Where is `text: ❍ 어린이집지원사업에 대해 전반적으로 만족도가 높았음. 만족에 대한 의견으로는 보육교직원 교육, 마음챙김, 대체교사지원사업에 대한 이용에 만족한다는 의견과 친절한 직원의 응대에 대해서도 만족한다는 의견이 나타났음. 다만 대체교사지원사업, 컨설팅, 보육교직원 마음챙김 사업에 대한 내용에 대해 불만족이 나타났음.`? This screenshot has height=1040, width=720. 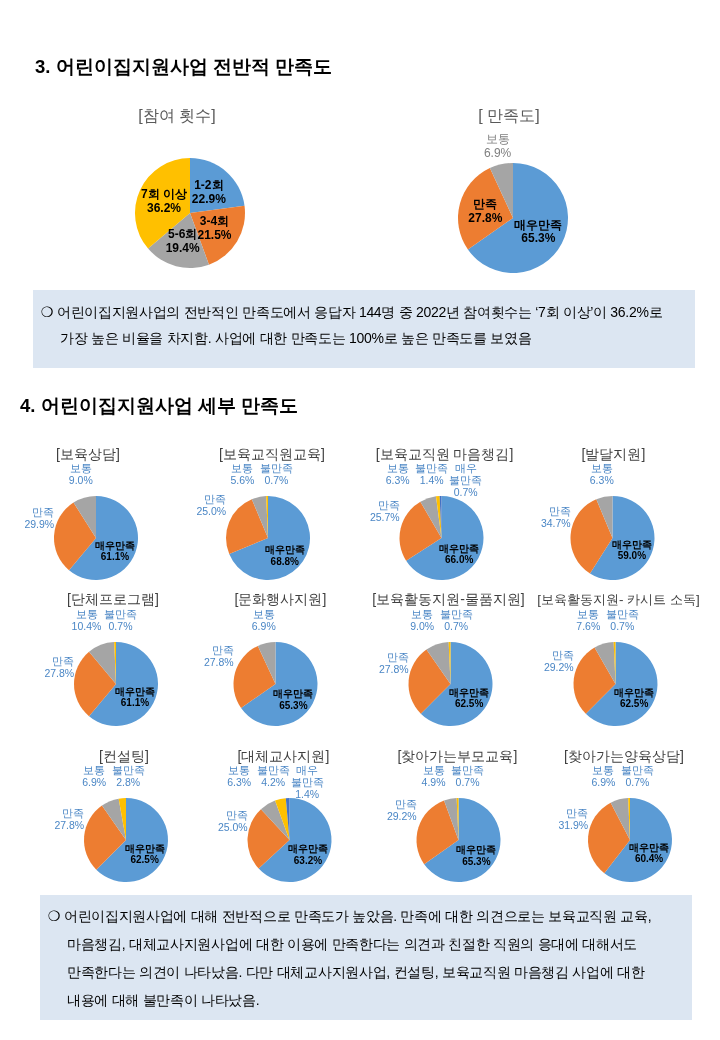 text: ❍ 어린이집지원사업에 대해 전반적으로 만족도가 높았음. 만족에 대한 의견으로는 보육교직원 교육, 마음챙김, 대체교사지원사업에 대한 이용에 만족한다는 의견과 친절한 직원의 응대에 대해서도 만족한다는 의견이 나타났음. 다만 대체교사지원사업, 컨설팅, 보육교직원 마음챙김 사업에 대한 내용에 대해 불만족이 나타났음. is located at coordinates (350, 958).